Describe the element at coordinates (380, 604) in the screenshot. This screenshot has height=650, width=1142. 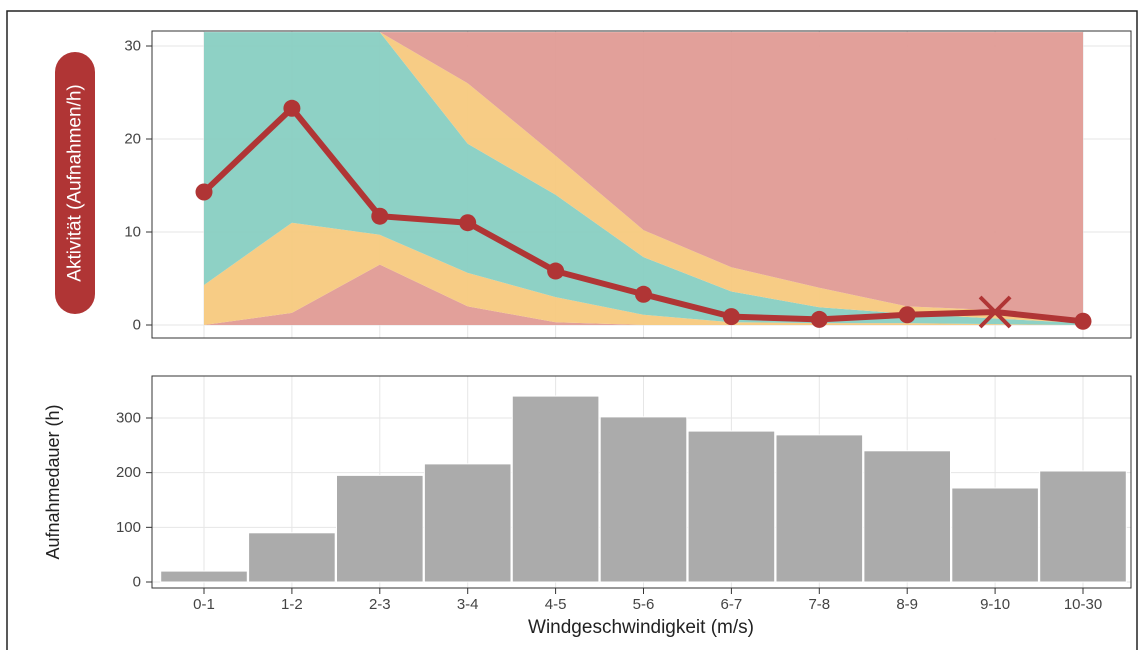
I see `duration-x-tick-label: 2-3` at that location.